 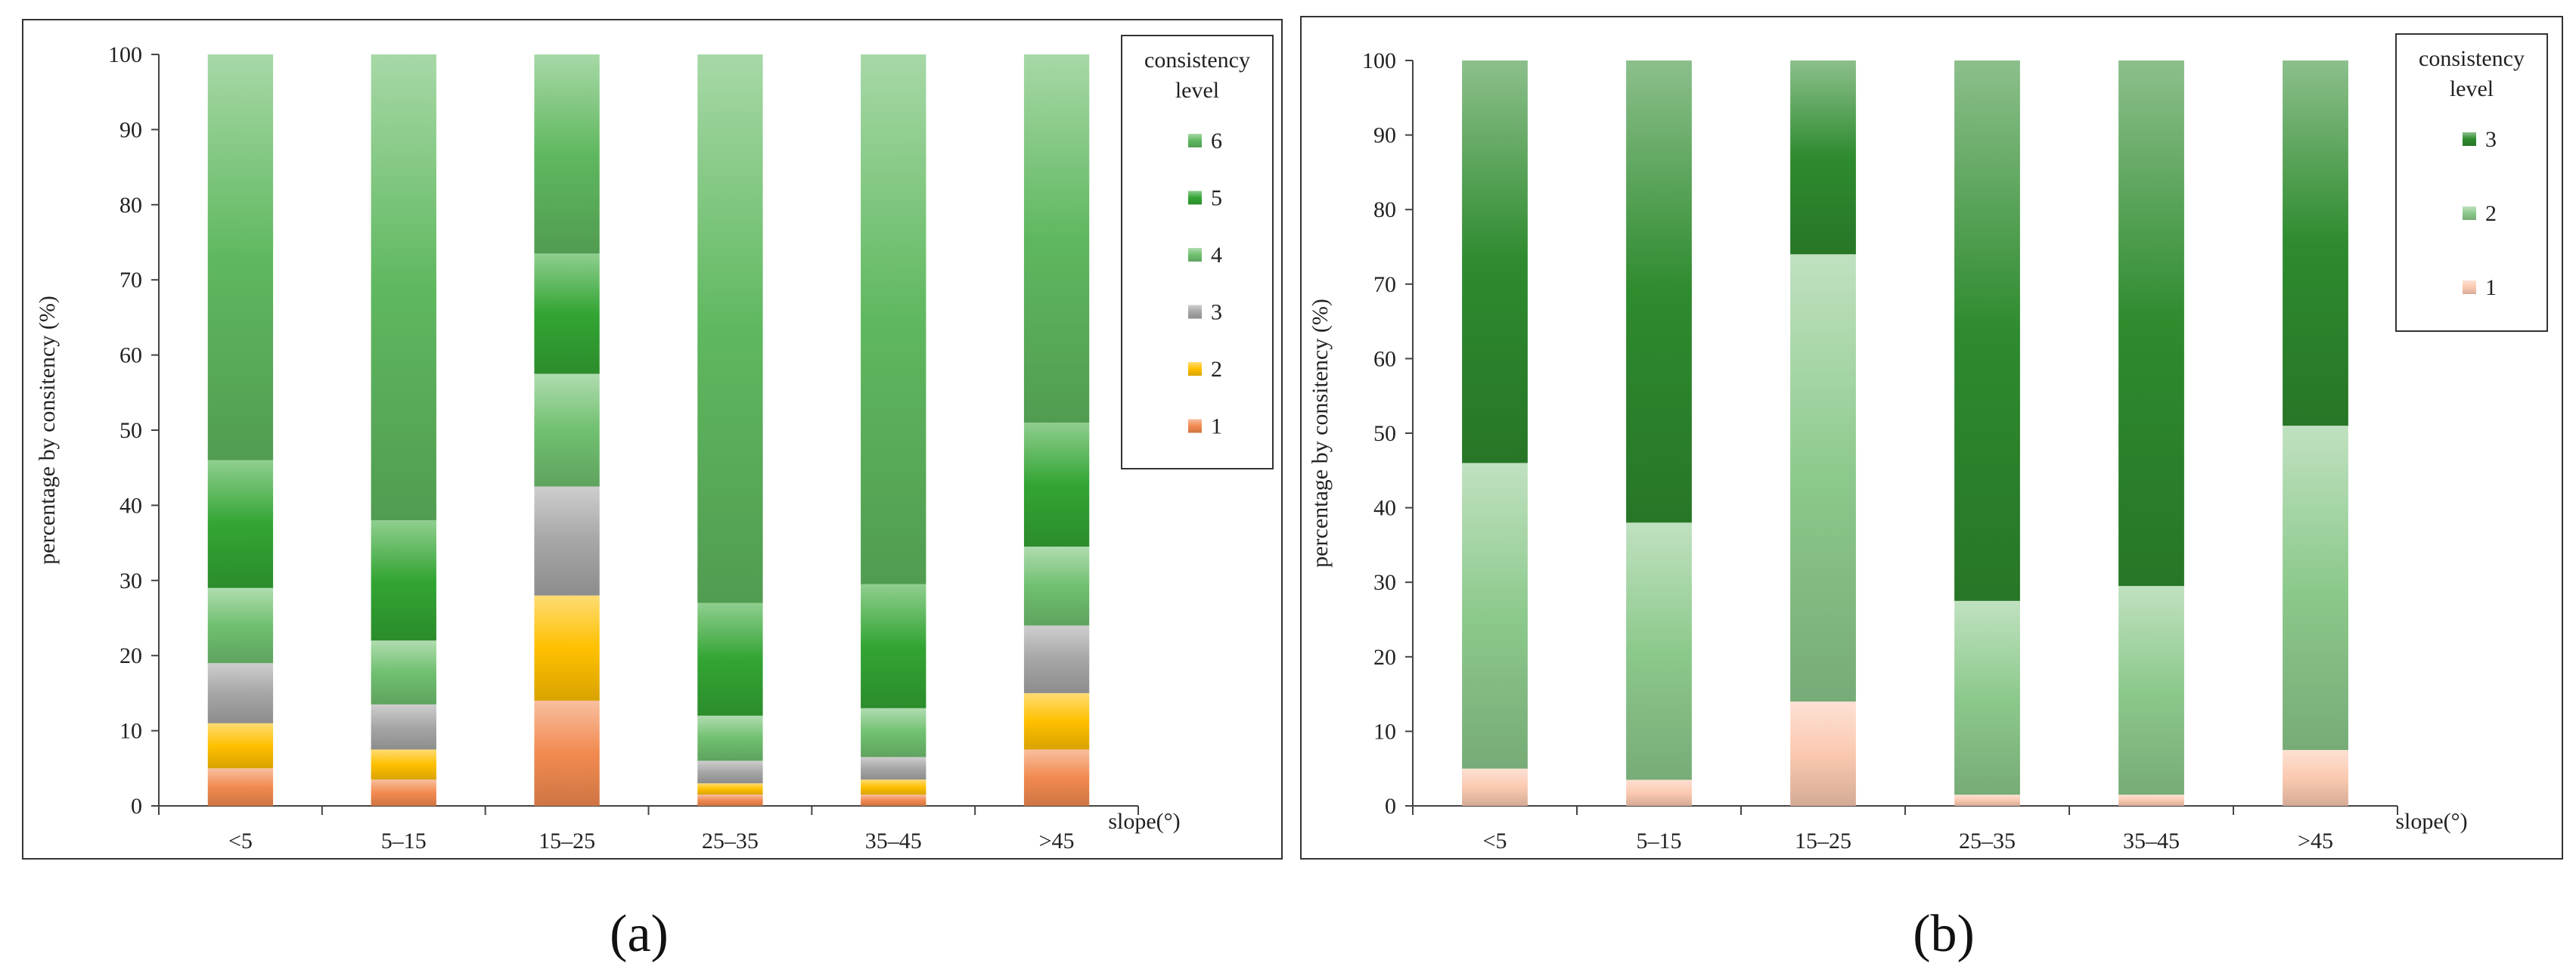 What do you see at coordinates (1379, 60) in the screenshot?
I see `y-tick-label: 100` at bounding box center [1379, 60].